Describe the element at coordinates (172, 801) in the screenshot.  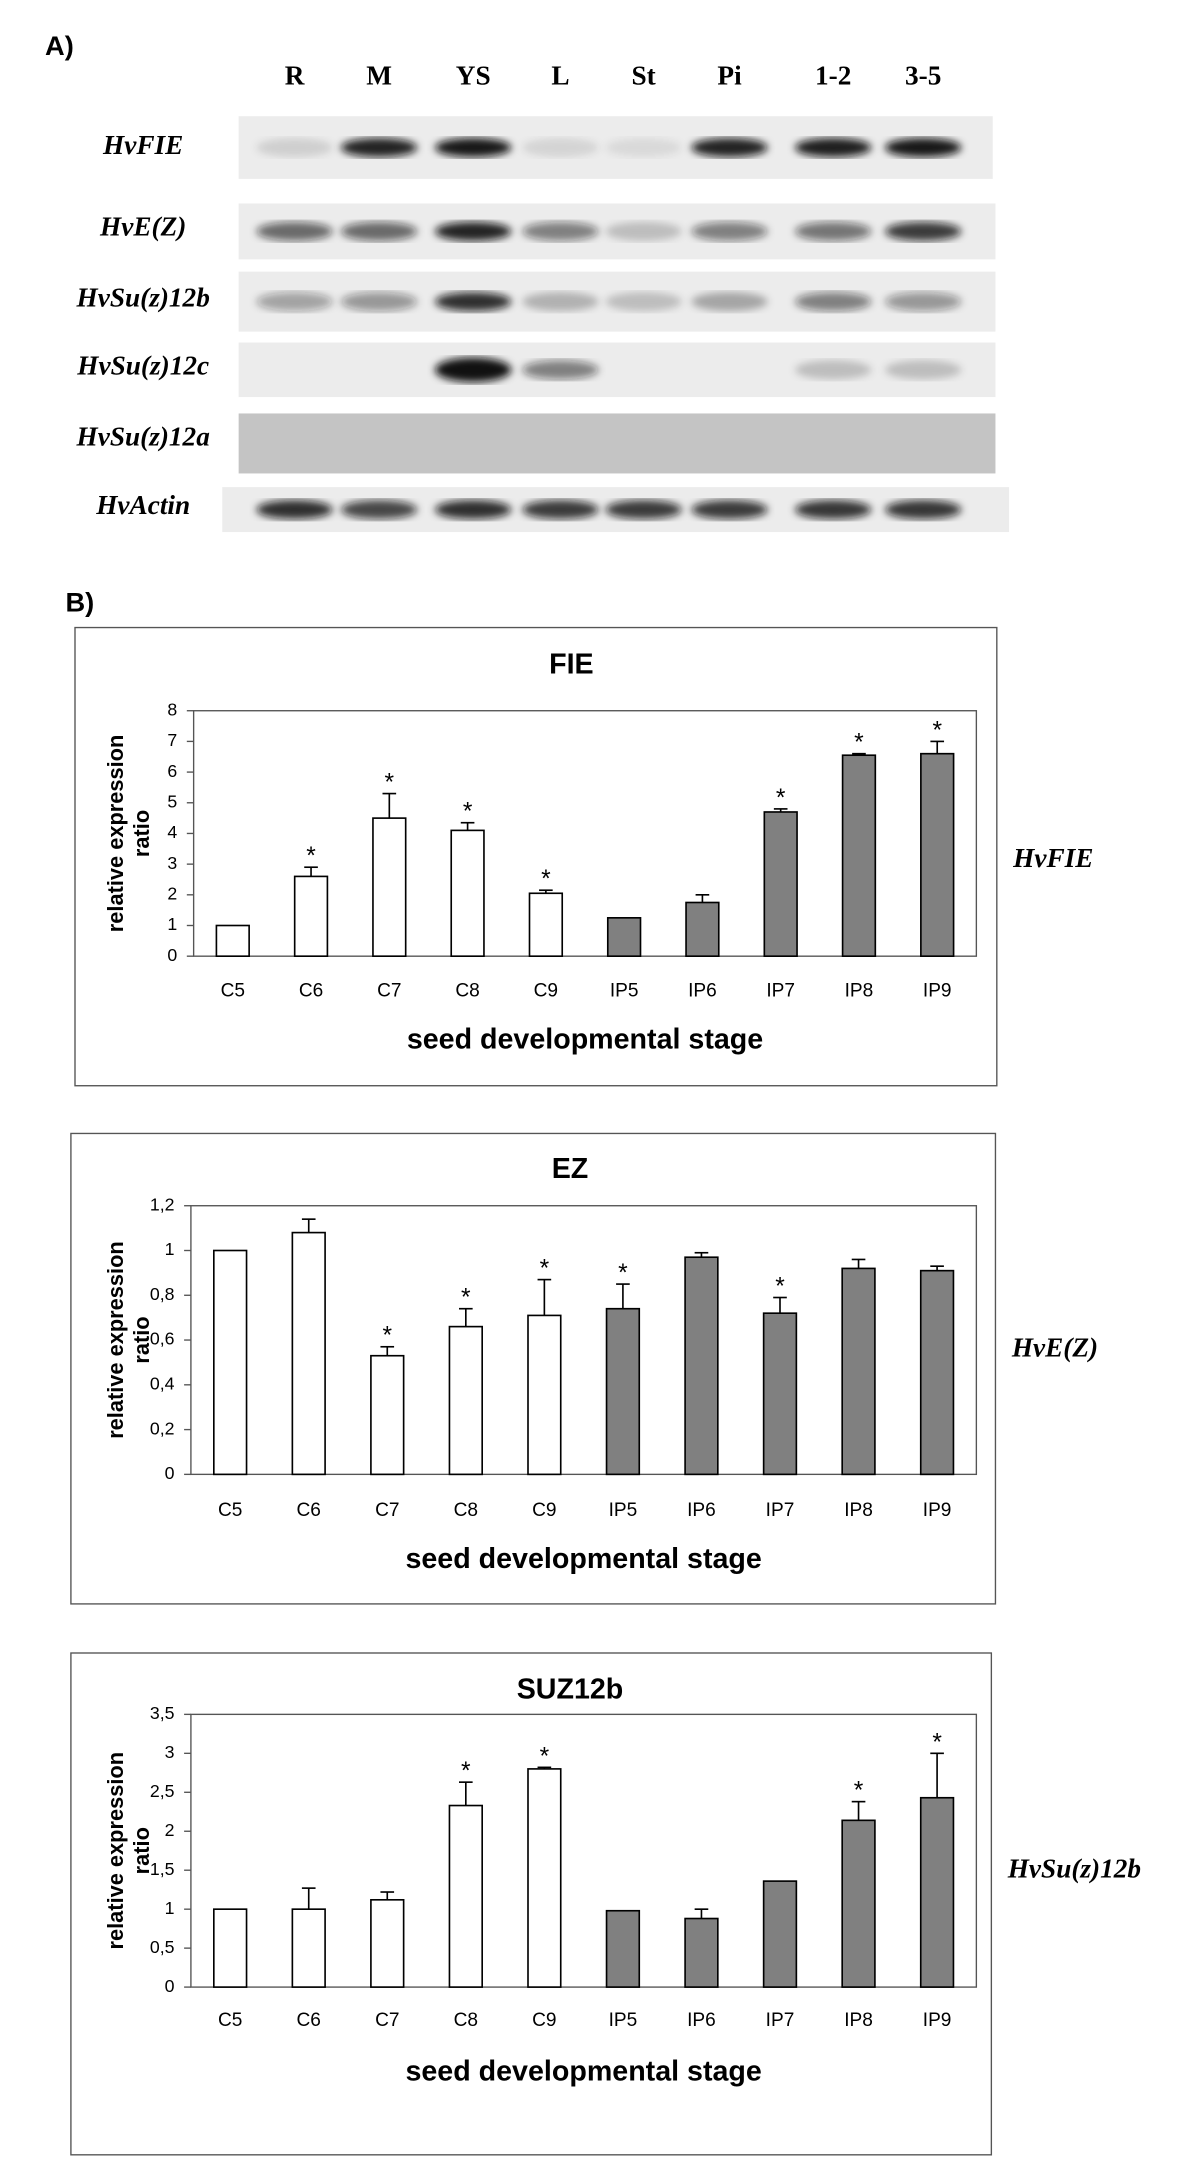
I see `y-tick-label: 5` at that location.